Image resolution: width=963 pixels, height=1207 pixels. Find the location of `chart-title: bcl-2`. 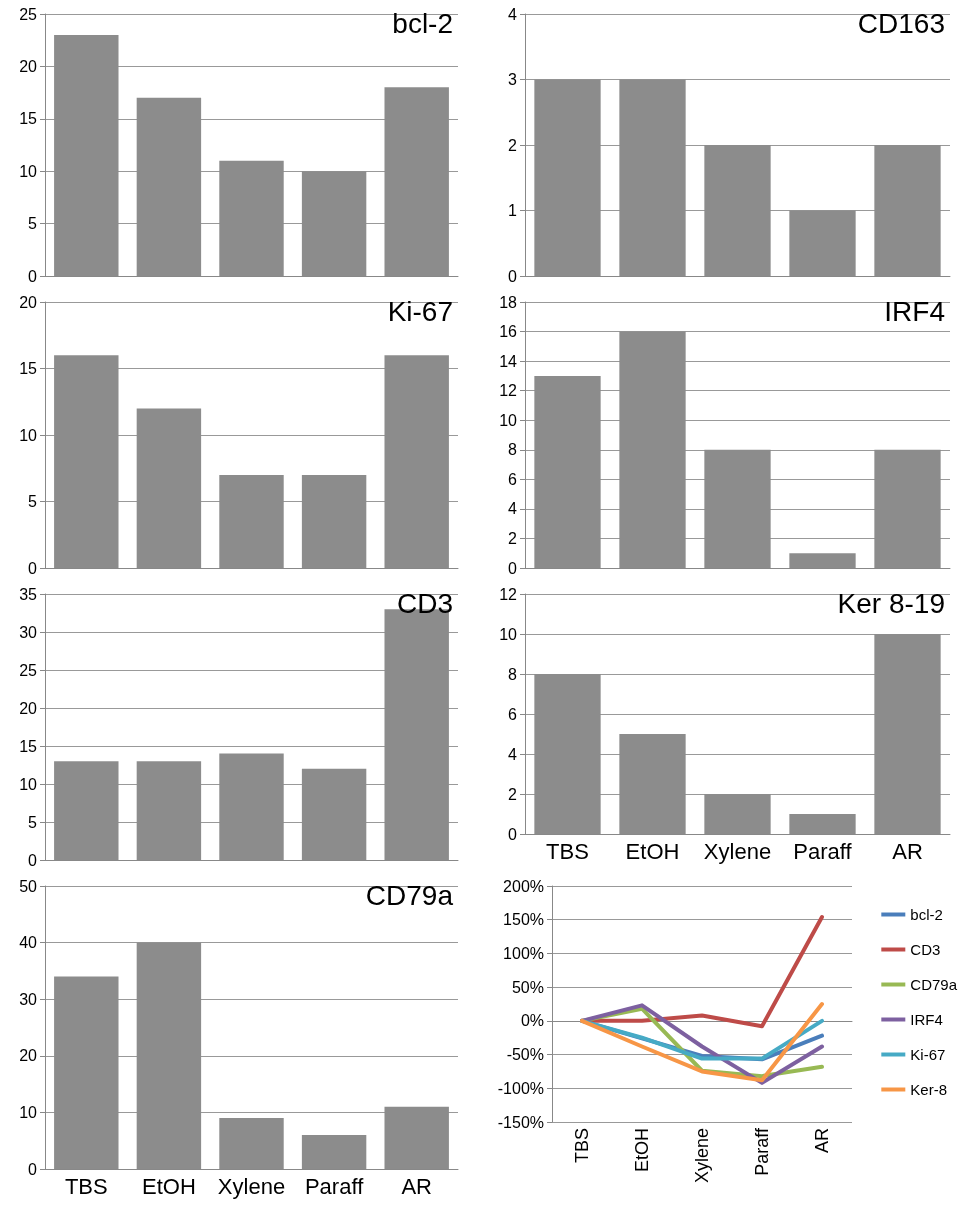

chart-title: bcl-2 is located at coordinates (423, 23).